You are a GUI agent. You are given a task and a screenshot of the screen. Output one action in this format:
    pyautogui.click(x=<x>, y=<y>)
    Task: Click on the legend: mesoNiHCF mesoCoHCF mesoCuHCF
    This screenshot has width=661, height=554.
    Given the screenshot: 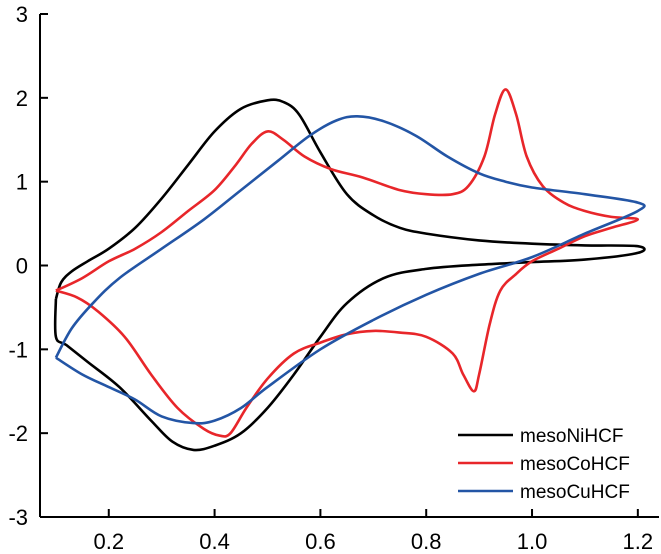 What is the action you would take?
    pyautogui.click(x=544, y=464)
    